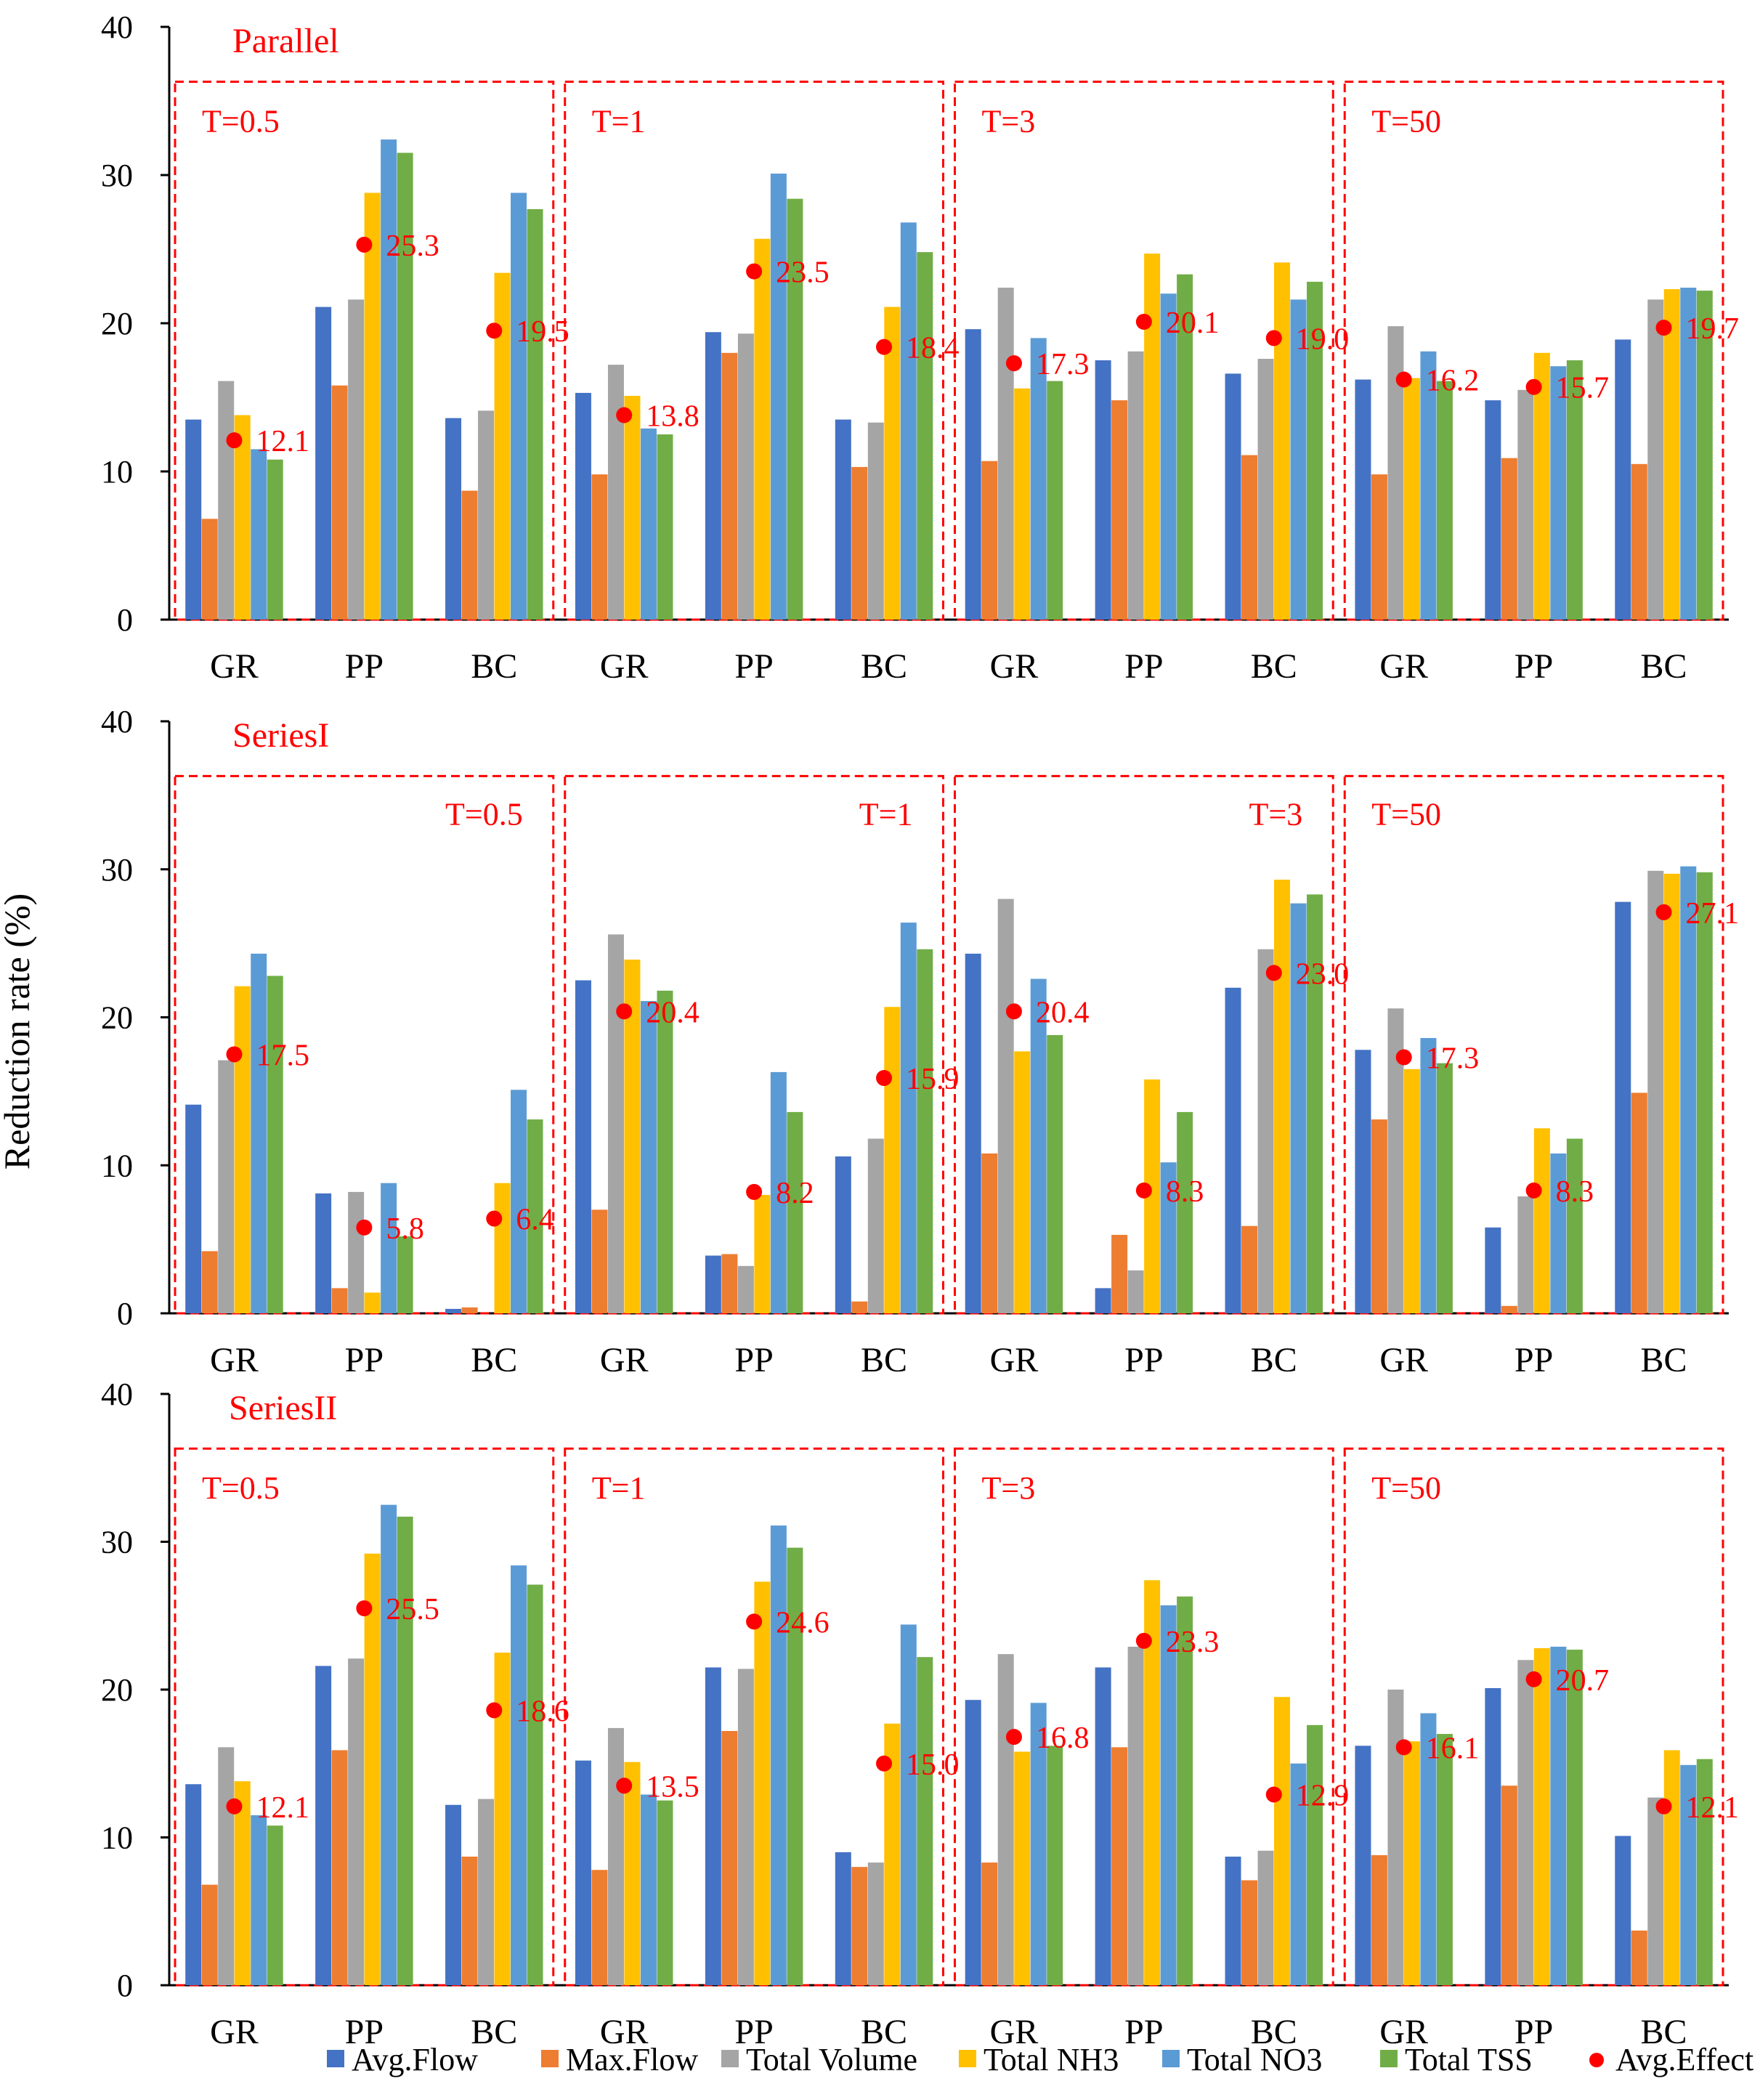  I want to click on y-tick-label: 10, so click(117, 1838).